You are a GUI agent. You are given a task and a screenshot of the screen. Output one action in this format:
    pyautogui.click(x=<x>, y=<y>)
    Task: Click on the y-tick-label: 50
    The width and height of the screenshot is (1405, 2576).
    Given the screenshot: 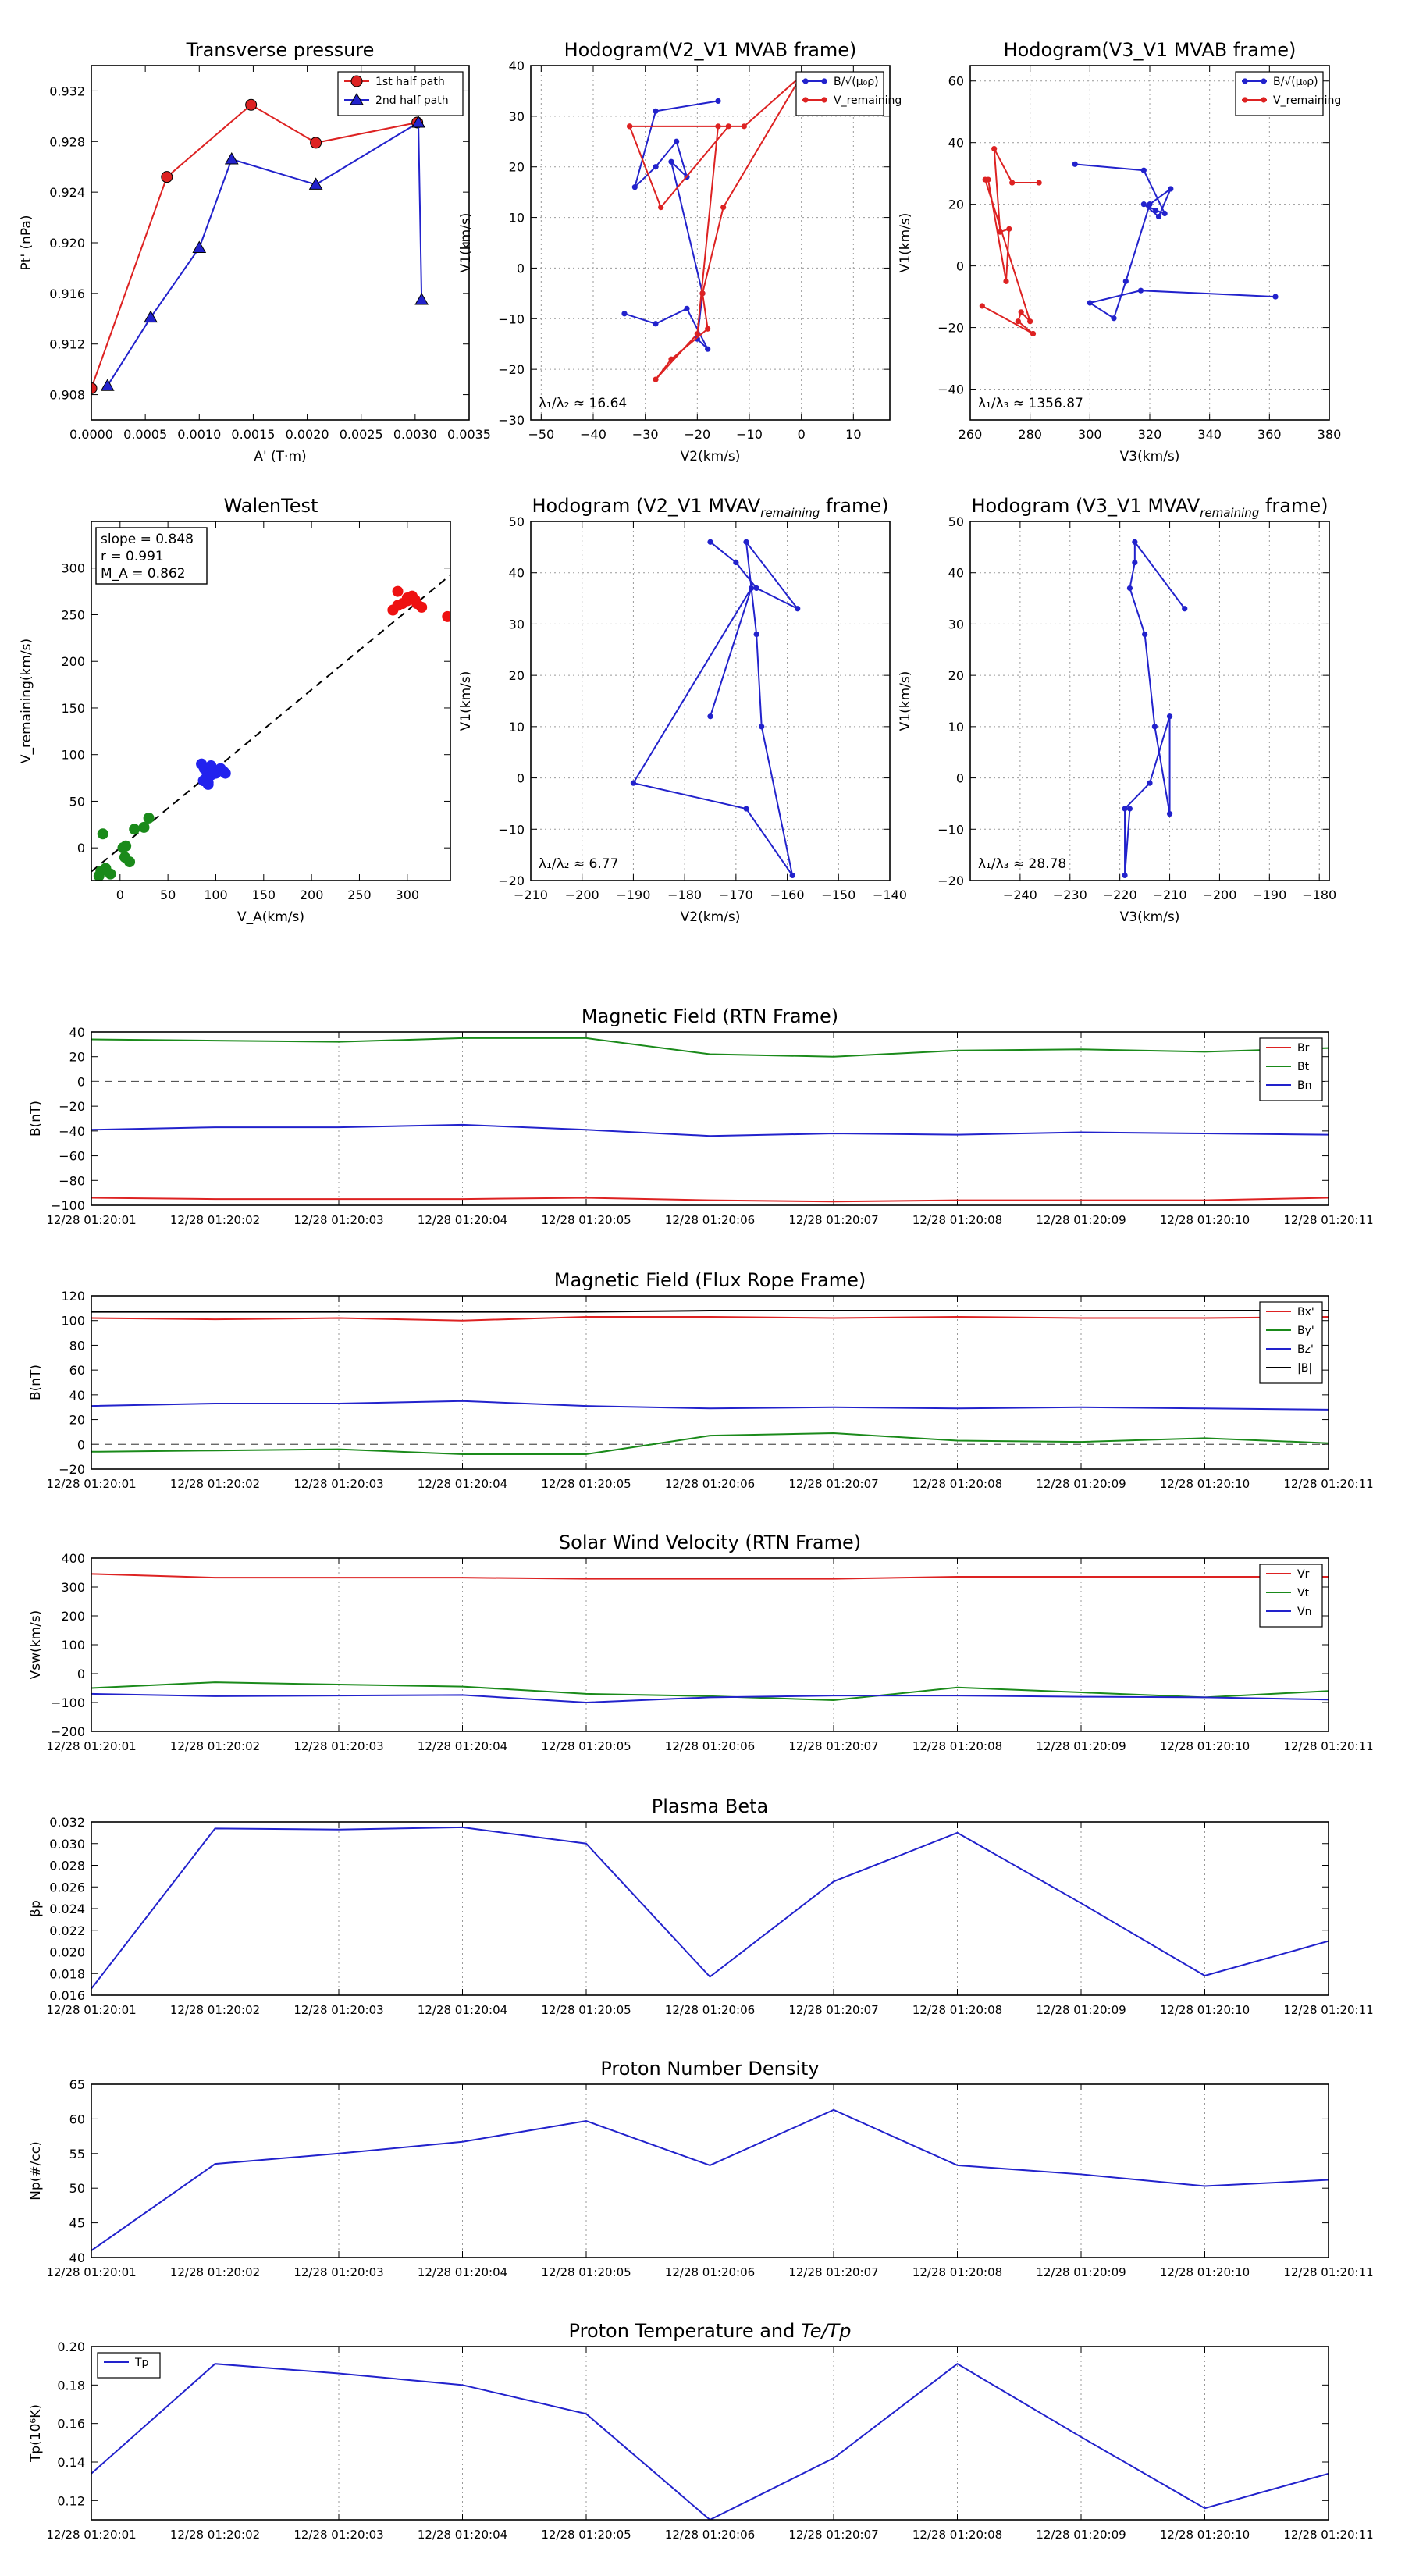 What is the action you would take?
    pyautogui.click(x=956, y=521)
    